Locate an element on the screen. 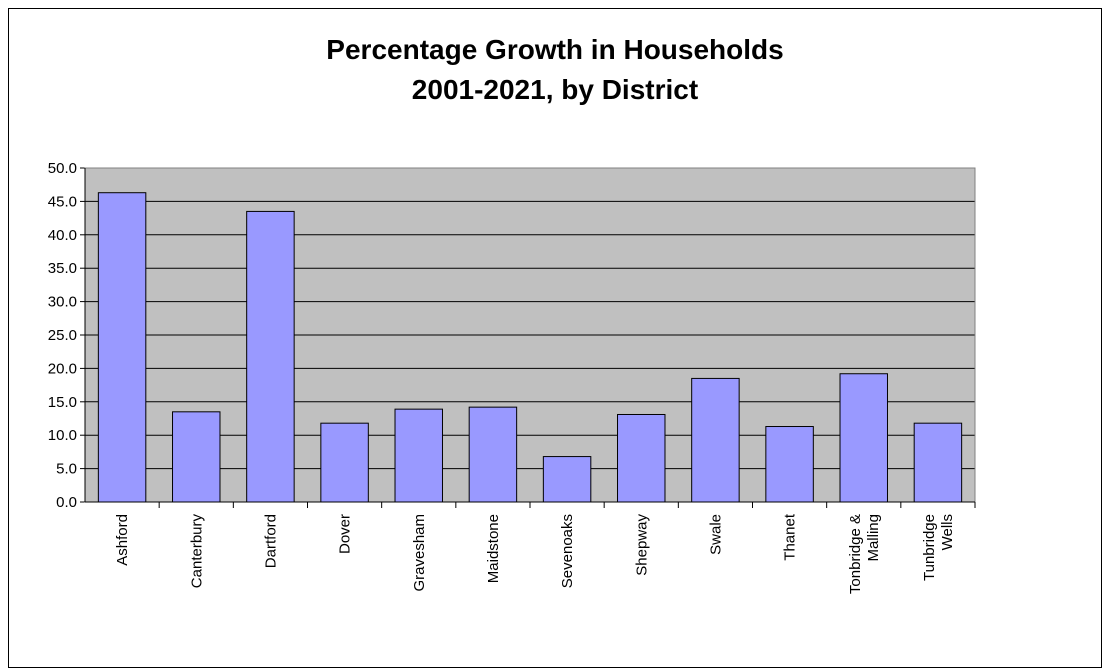 The width and height of the screenshot is (1110, 668). category-label: Shepway is located at coordinates (641, 545).